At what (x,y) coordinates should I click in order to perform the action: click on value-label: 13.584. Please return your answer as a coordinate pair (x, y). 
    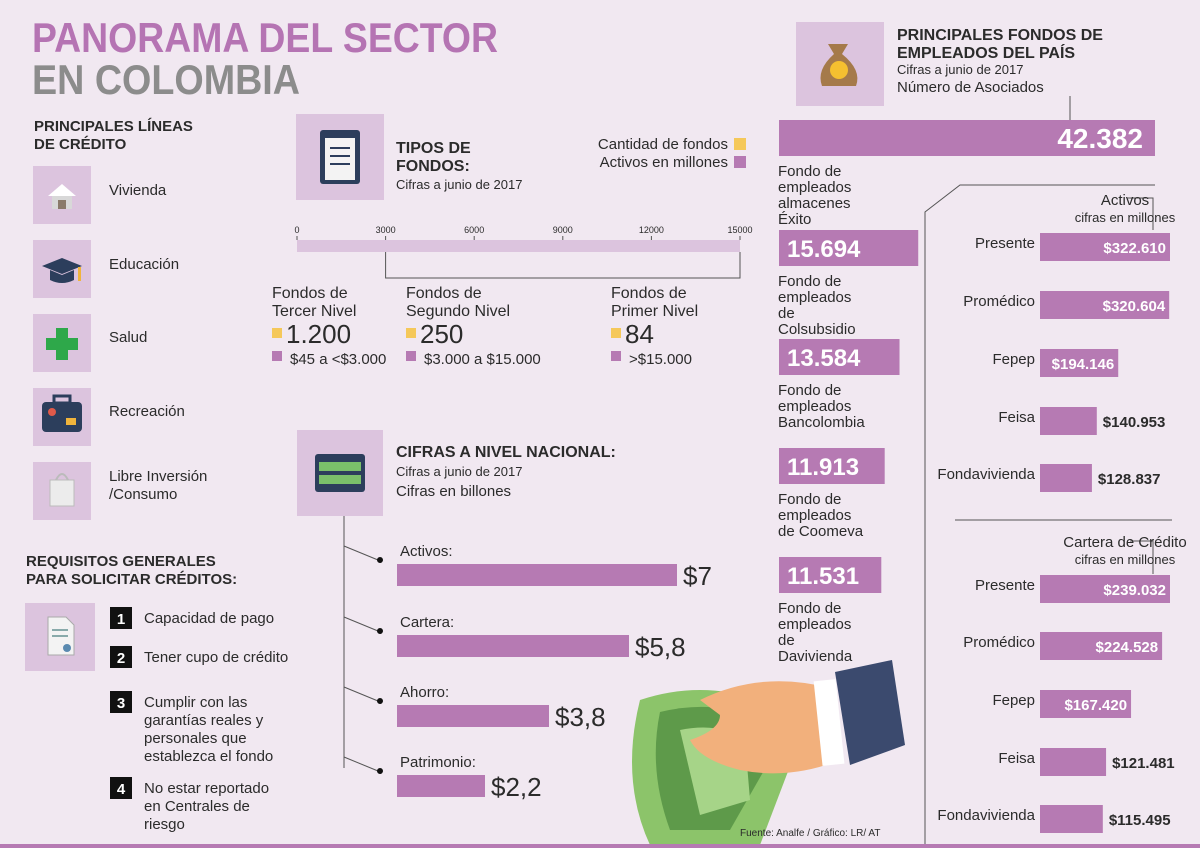
    Looking at the image, I should click on (824, 358).